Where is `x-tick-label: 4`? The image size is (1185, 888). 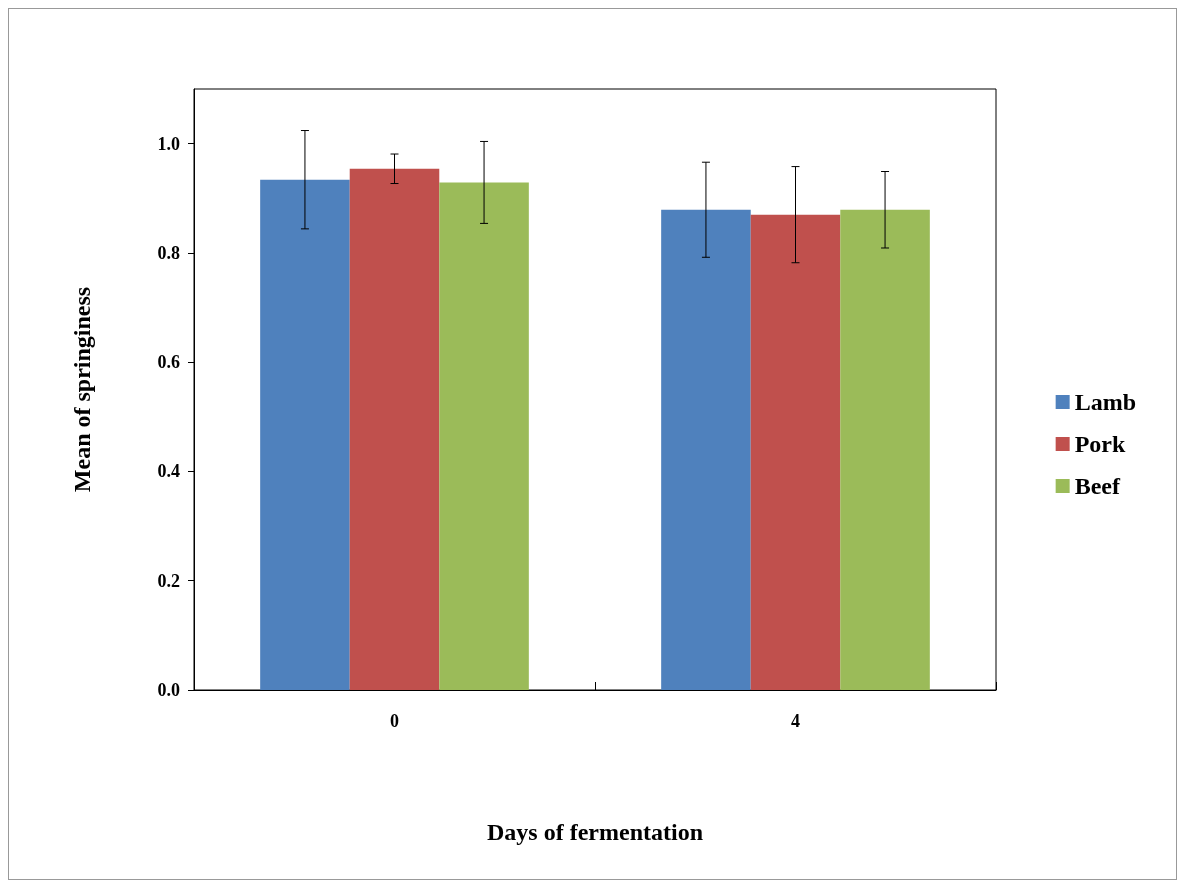 x-tick-label: 4 is located at coordinates (795, 721).